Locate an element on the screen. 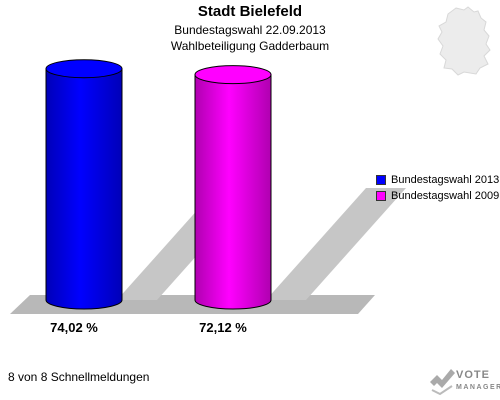 This screenshot has height=400, width=500. bar-top-2013 is located at coordinates (84, 69).